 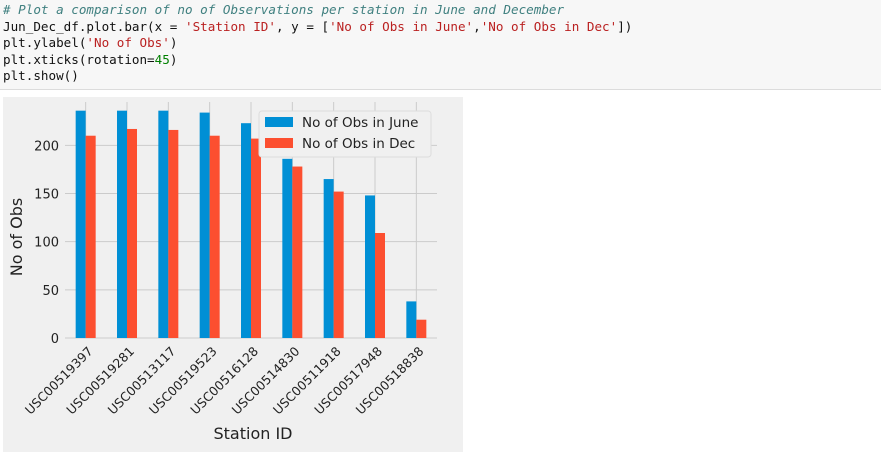 I want to click on x-axis-label: Station ID, so click(x=252, y=433).